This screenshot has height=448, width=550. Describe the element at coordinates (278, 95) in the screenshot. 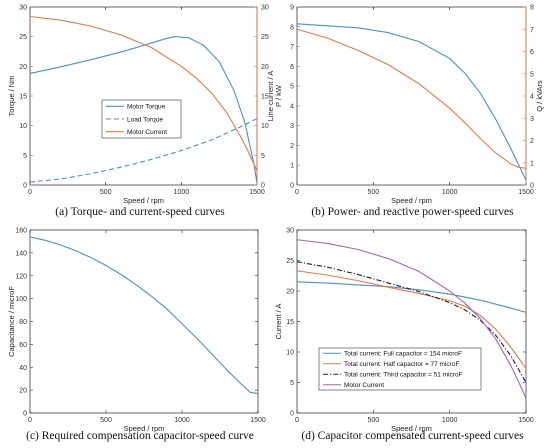

I see `y-axis-label: P / kW` at that location.